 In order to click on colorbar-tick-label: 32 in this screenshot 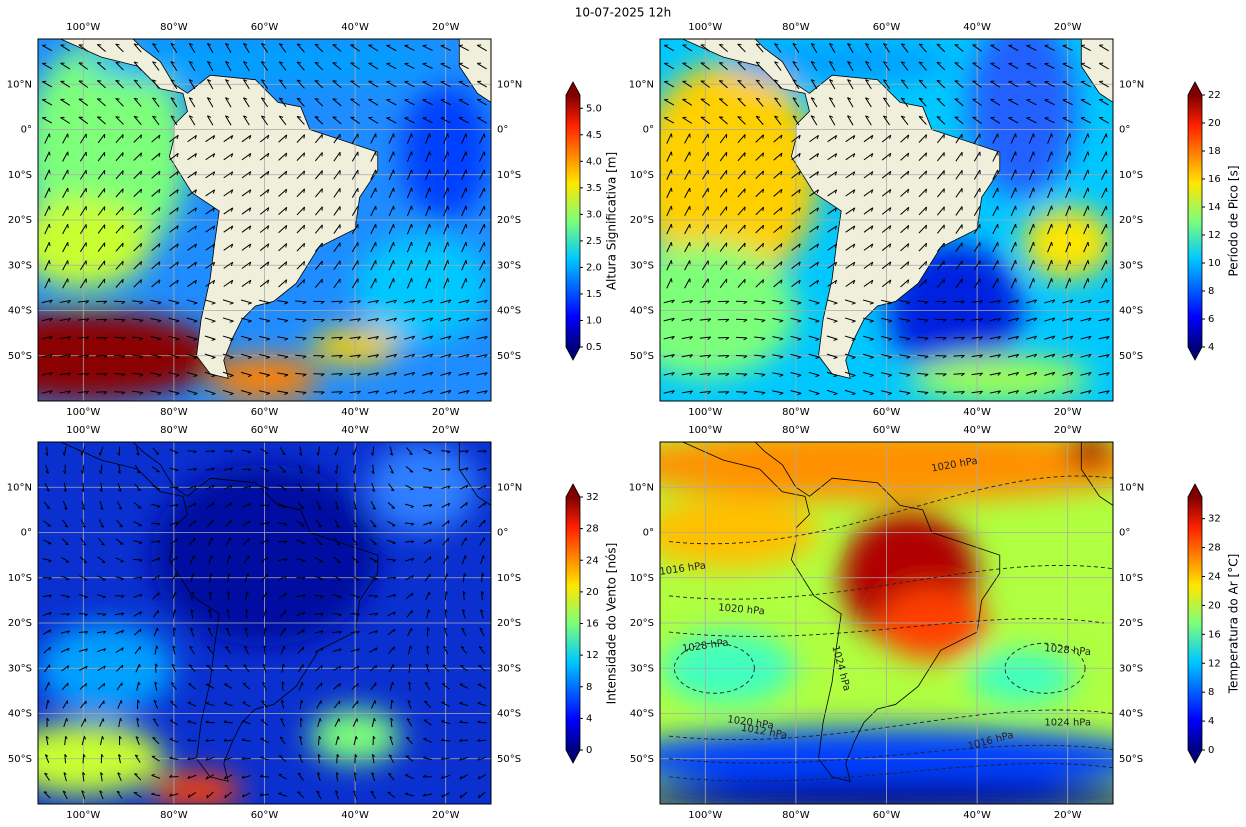, I will do `click(1214, 519)`.